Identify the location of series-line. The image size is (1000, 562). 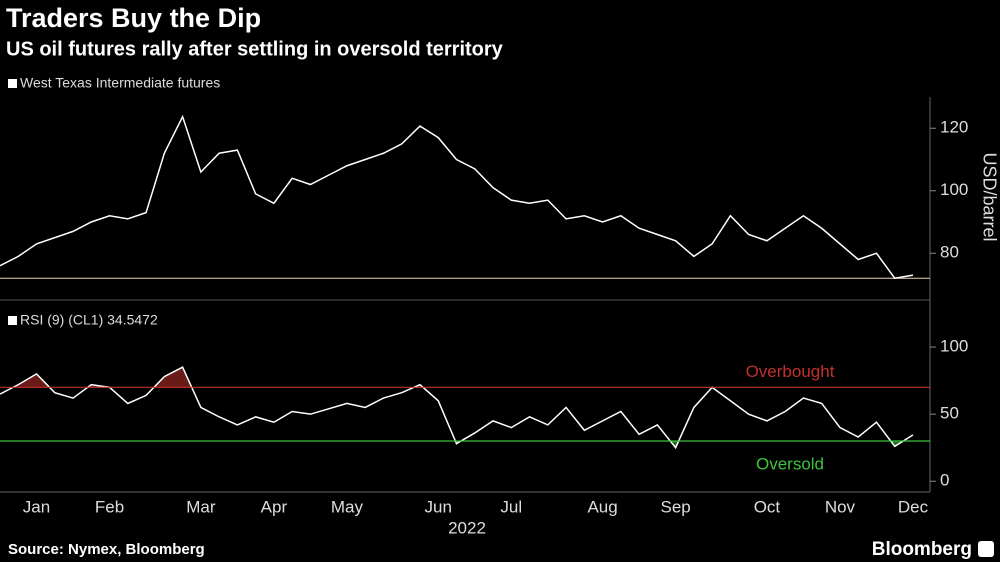
(457, 408).